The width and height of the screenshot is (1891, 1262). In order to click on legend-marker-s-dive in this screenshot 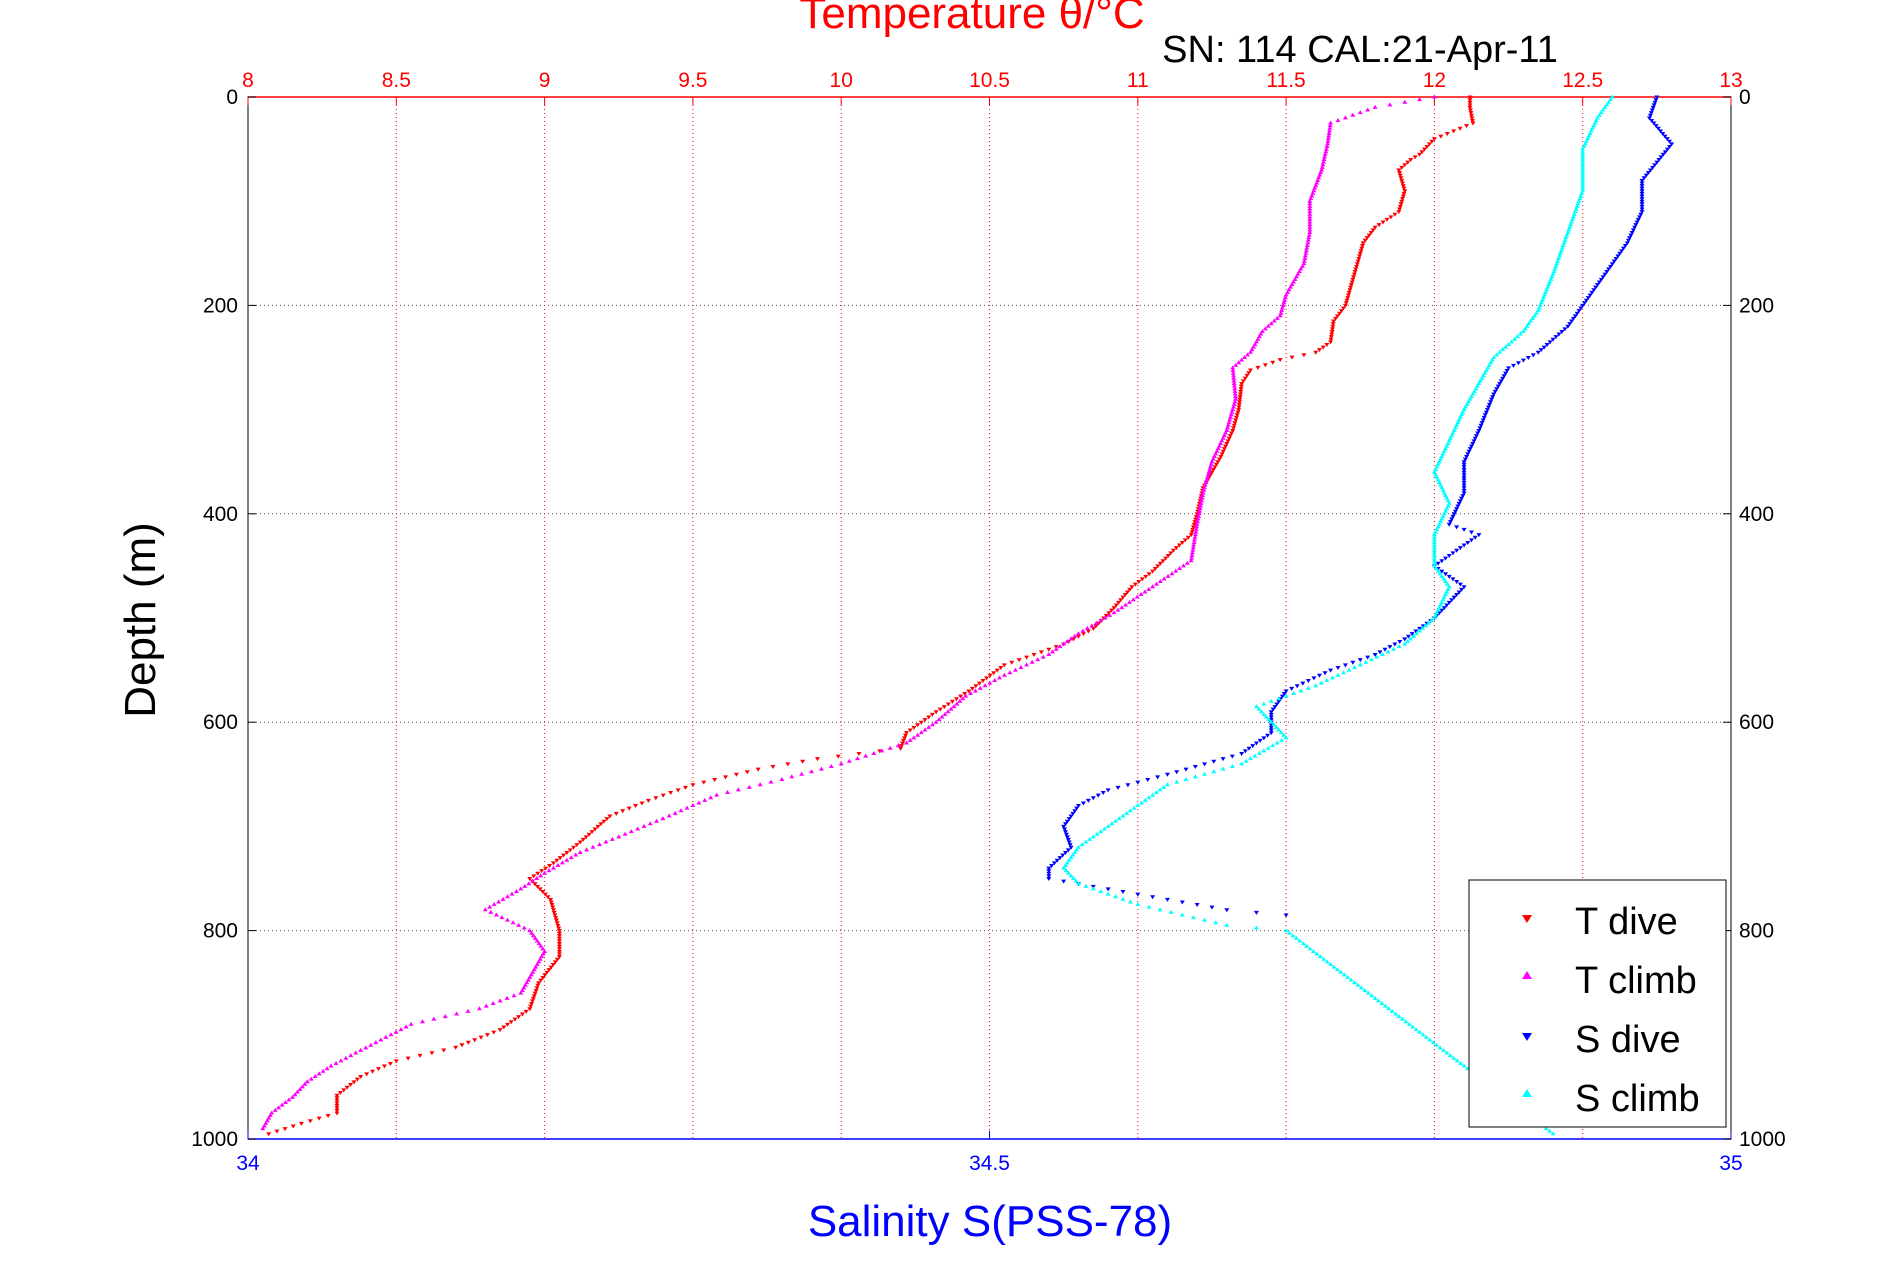, I will do `click(1527, 1037)`.